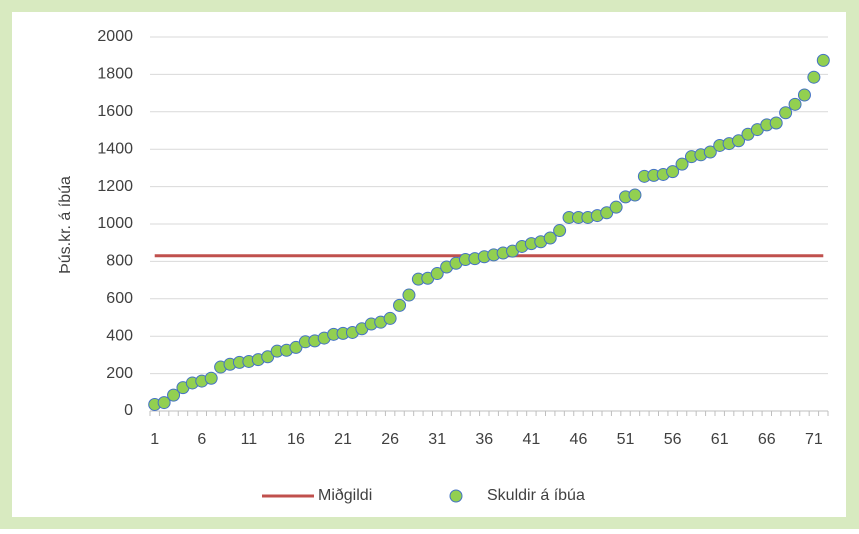 The width and height of the screenshot is (859, 534). I want to click on x-tick-label: 56, so click(673, 439).